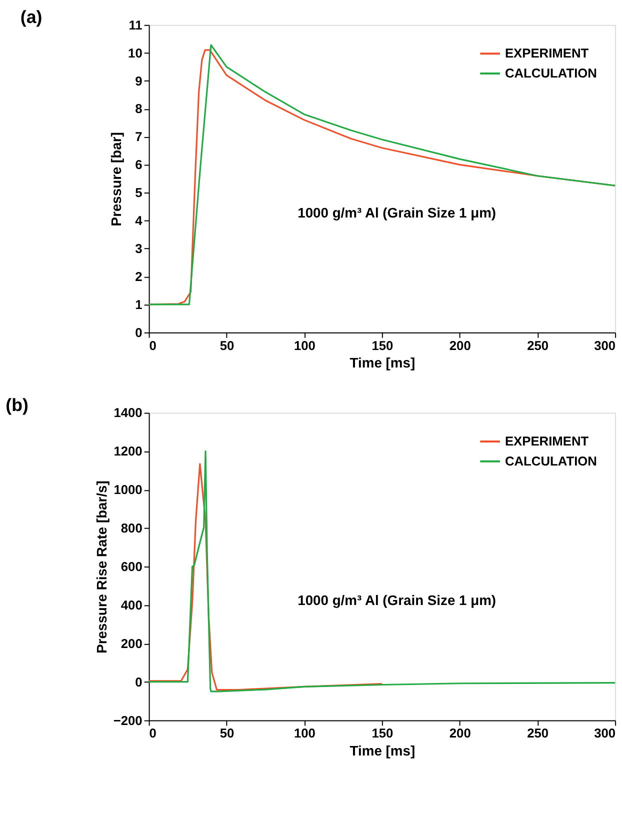 This screenshot has width=622, height=826. I want to click on y-tick-label: 4, so click(139, 220).